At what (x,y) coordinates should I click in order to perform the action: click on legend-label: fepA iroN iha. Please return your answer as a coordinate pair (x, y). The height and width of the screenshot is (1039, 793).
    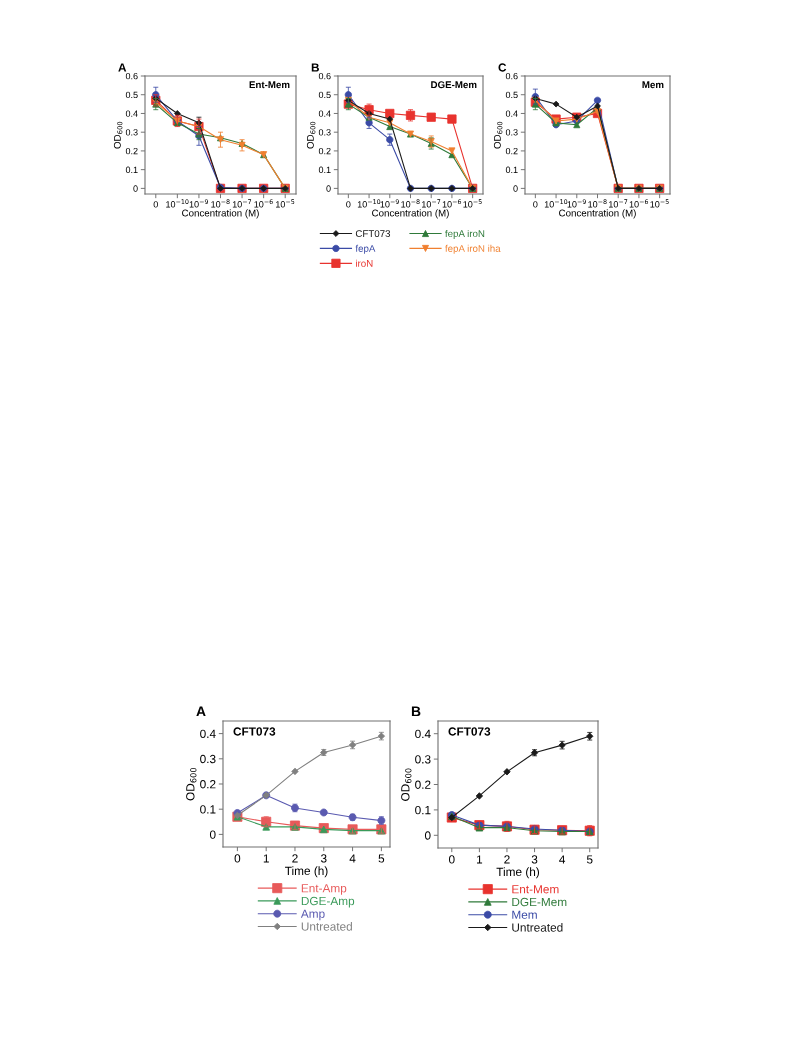
    Looking at the image, I should click on (473, 249).